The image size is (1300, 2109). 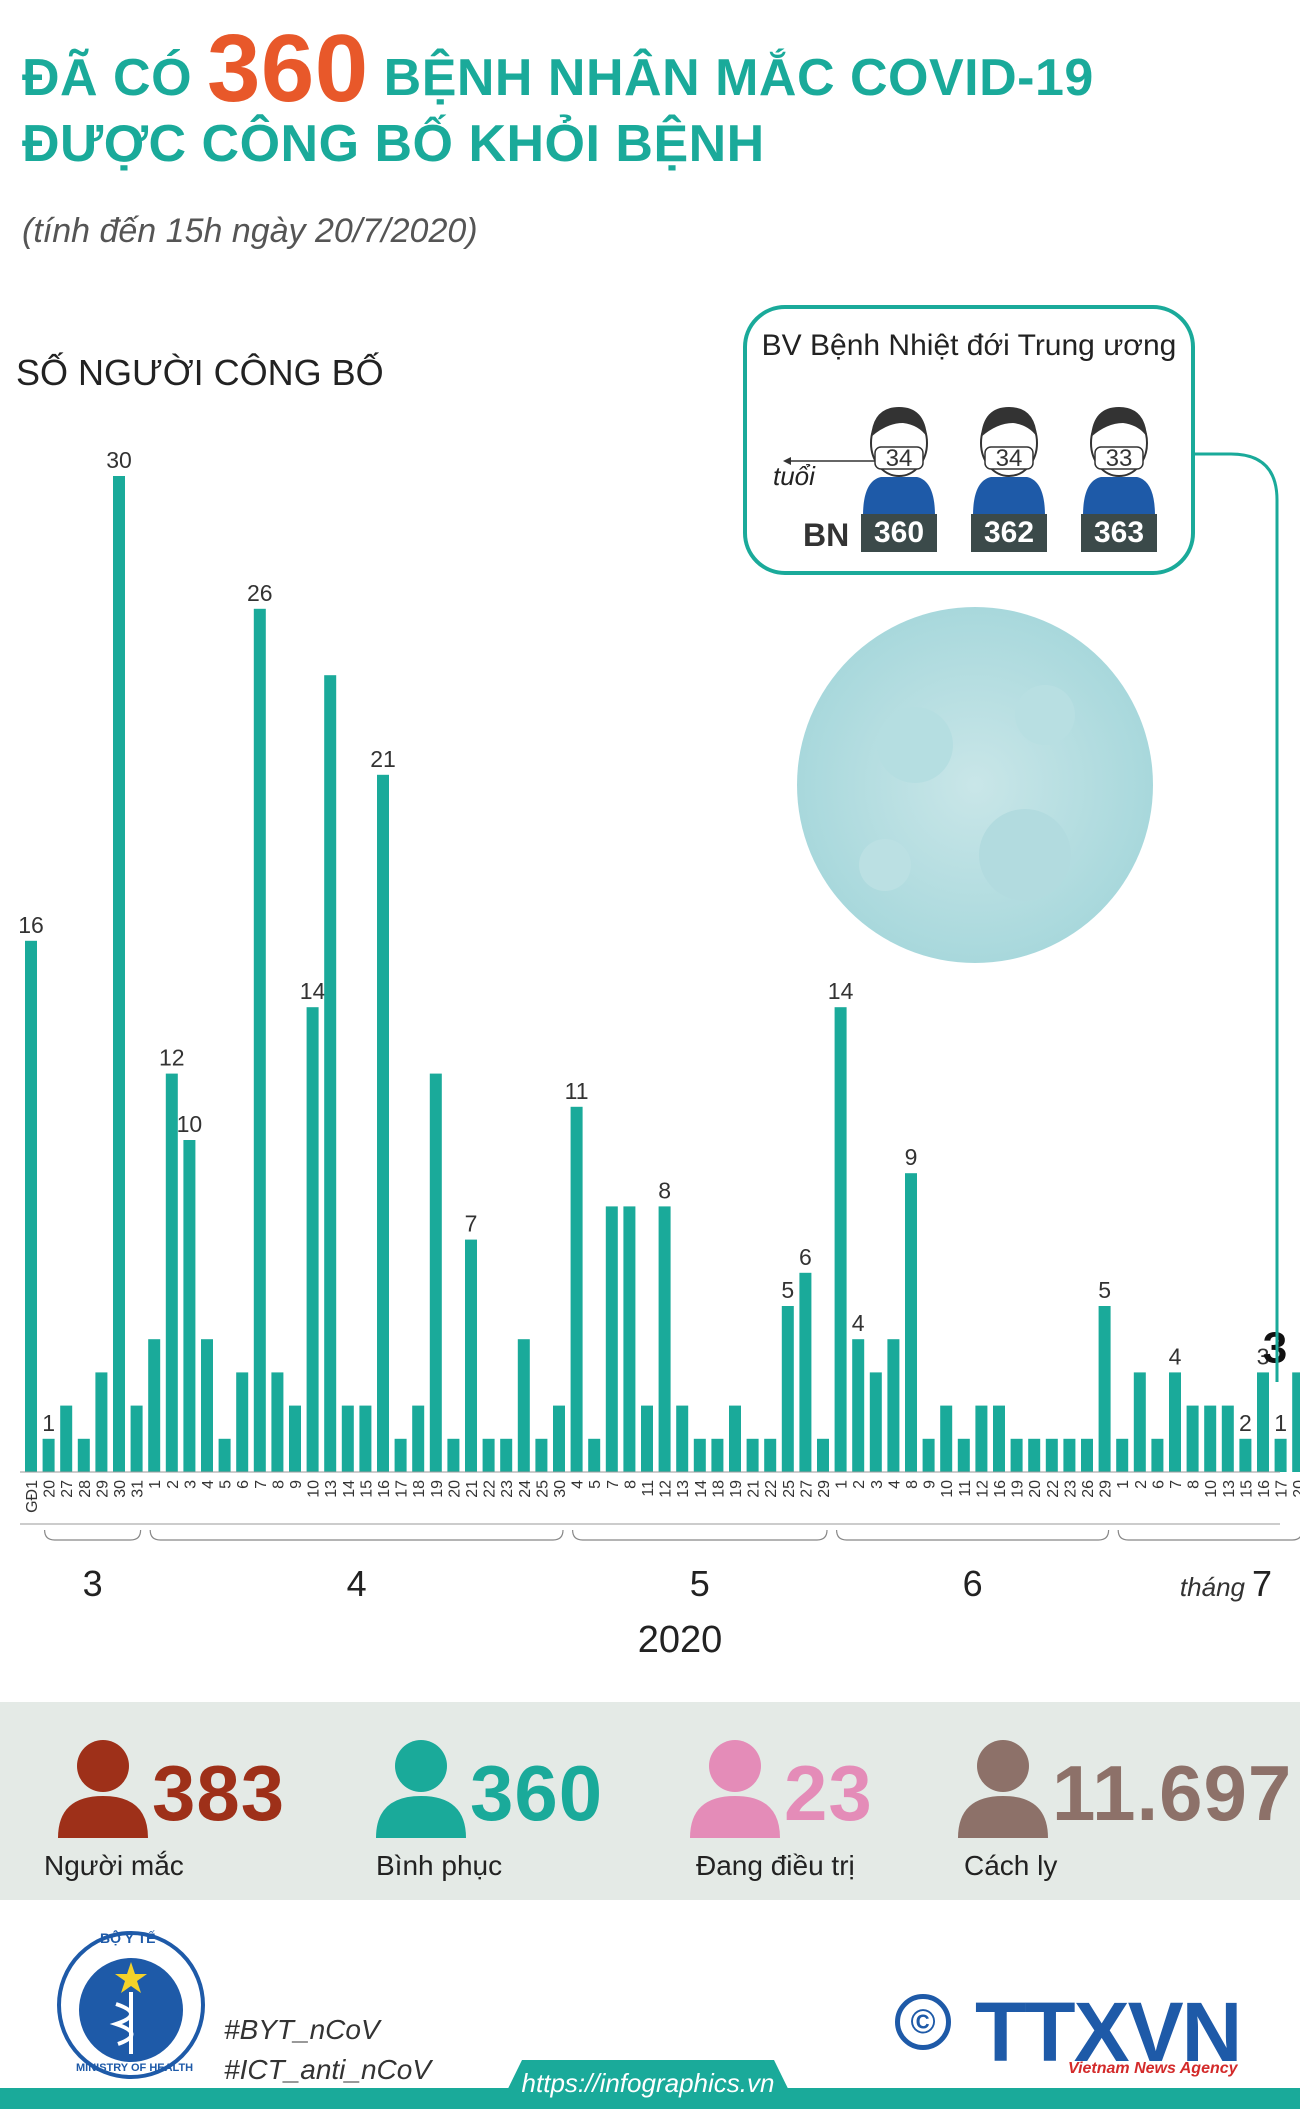 I want to click on patient-card: 33 363, so click(x=1119, y=476).